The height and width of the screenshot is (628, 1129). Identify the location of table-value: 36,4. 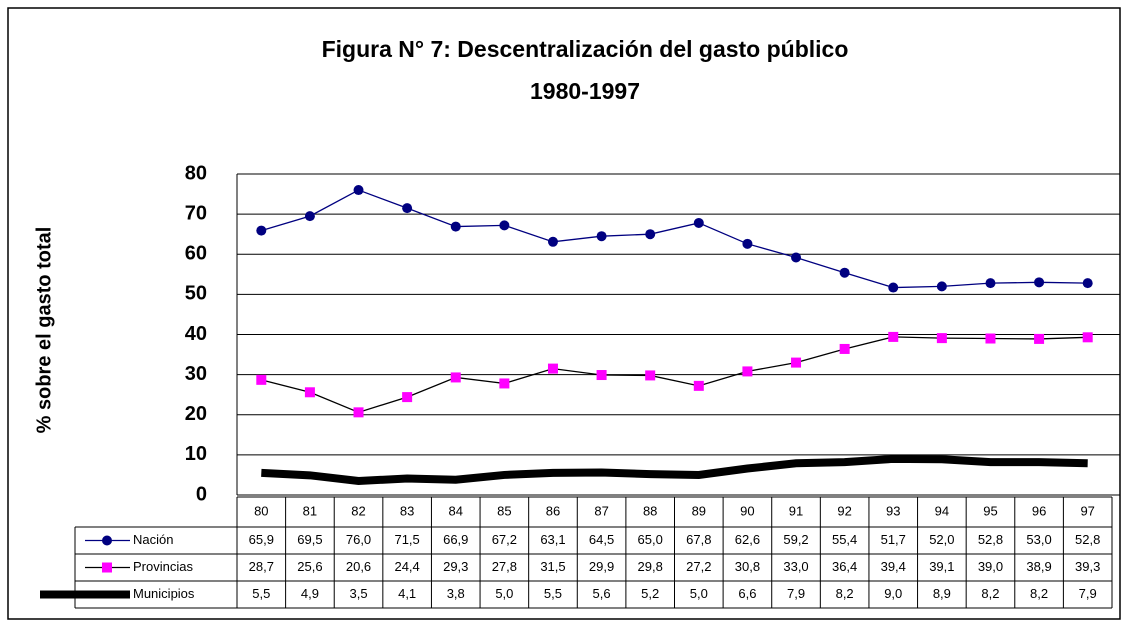
(844, 566).